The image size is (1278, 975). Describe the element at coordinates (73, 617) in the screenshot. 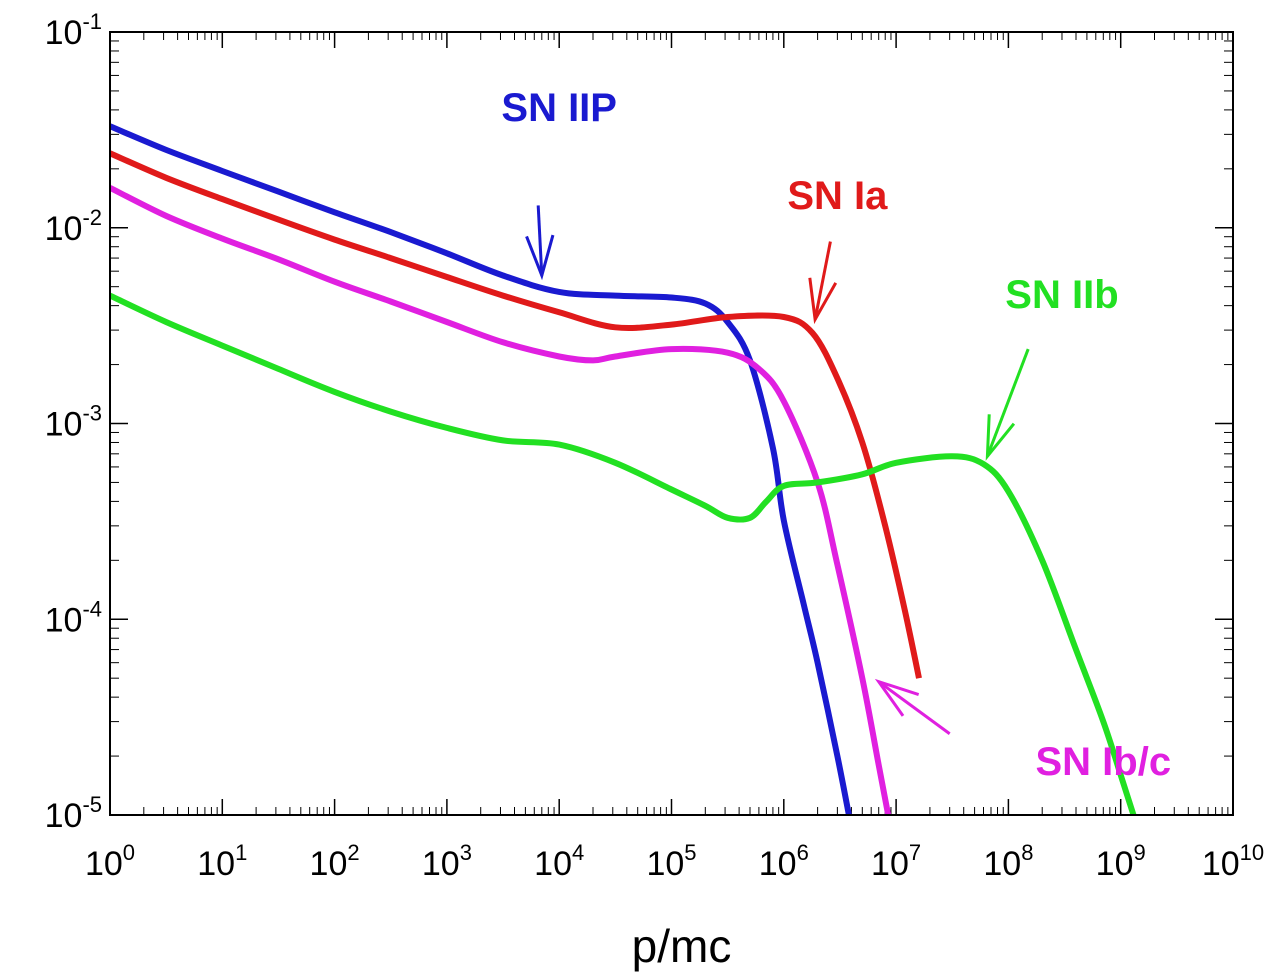

I see `y-tick-label: 10⁻⁴` at that location.